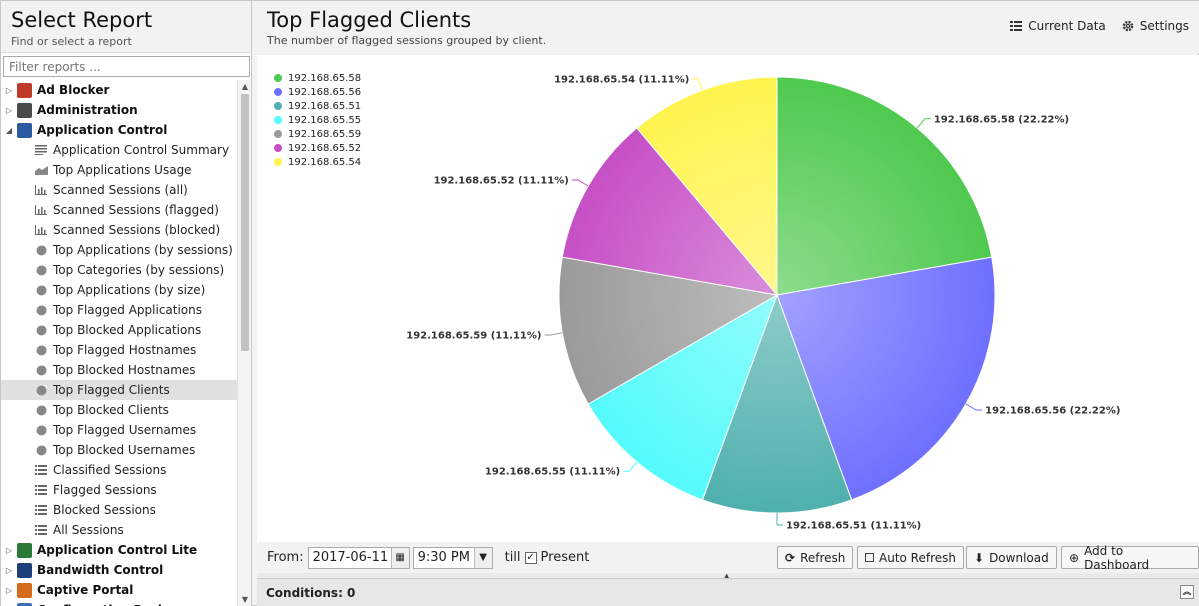 The height and width of the screenshot is (606, 1199). I want to click on legend-item: 192.168.65.56, so click(317, 92).